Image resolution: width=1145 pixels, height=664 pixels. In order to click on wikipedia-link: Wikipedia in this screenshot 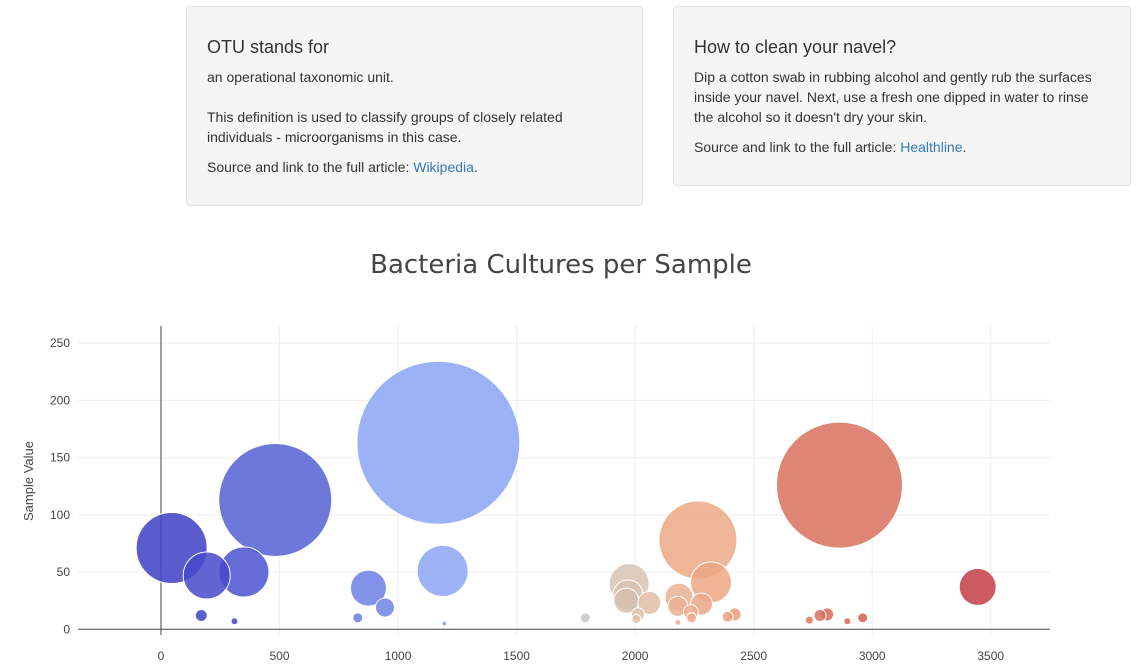, I will do `click(443, 167)`.